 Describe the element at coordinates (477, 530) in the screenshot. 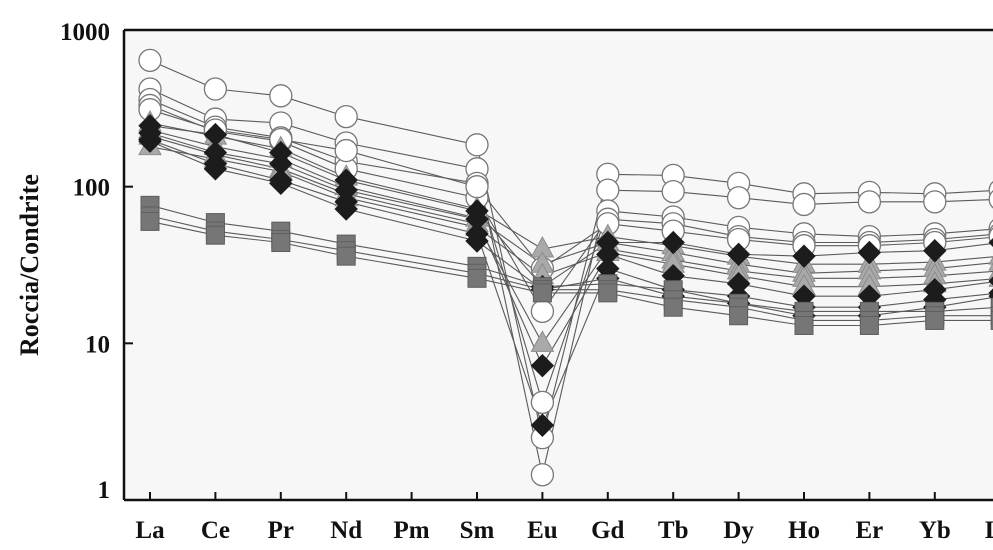

I see `x-tick-label-sm: Sm` at that location.